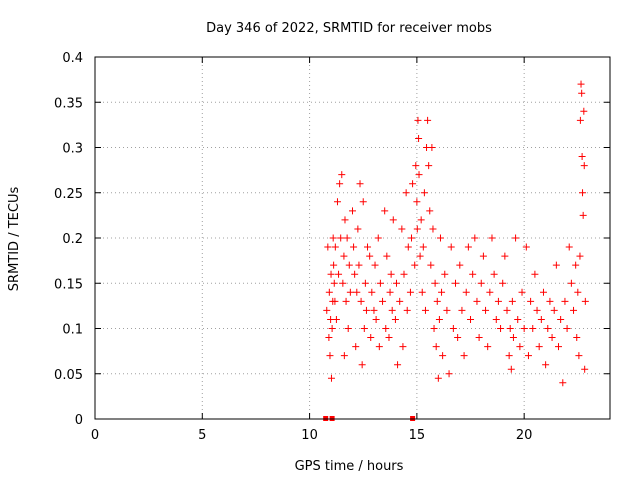  Describe the element at coordinates (202, 435) in the screenshot. I see `x-tick-label: 5` at that location.